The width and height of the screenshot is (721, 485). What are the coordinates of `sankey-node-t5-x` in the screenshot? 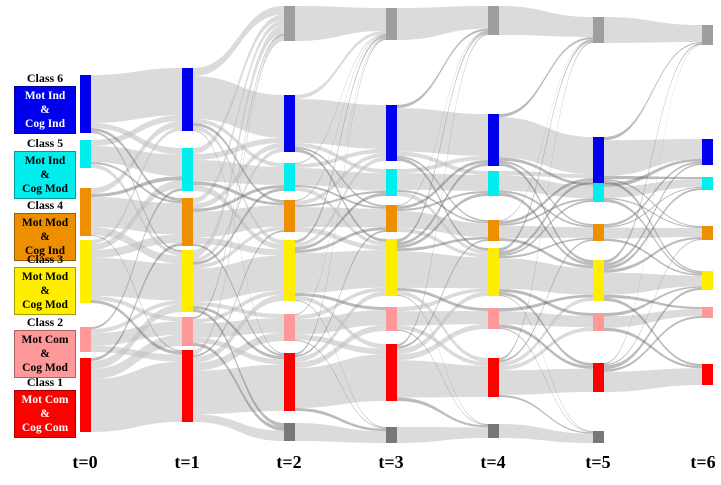 It's located at (598, 437).